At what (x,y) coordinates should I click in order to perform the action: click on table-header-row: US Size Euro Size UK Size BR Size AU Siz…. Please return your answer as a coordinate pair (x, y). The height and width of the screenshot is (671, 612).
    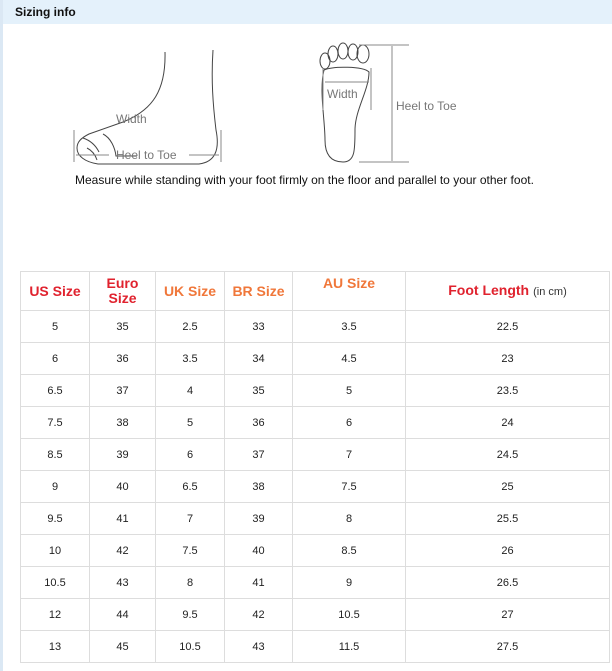
    Looking at the image, I should click on (315, 291).